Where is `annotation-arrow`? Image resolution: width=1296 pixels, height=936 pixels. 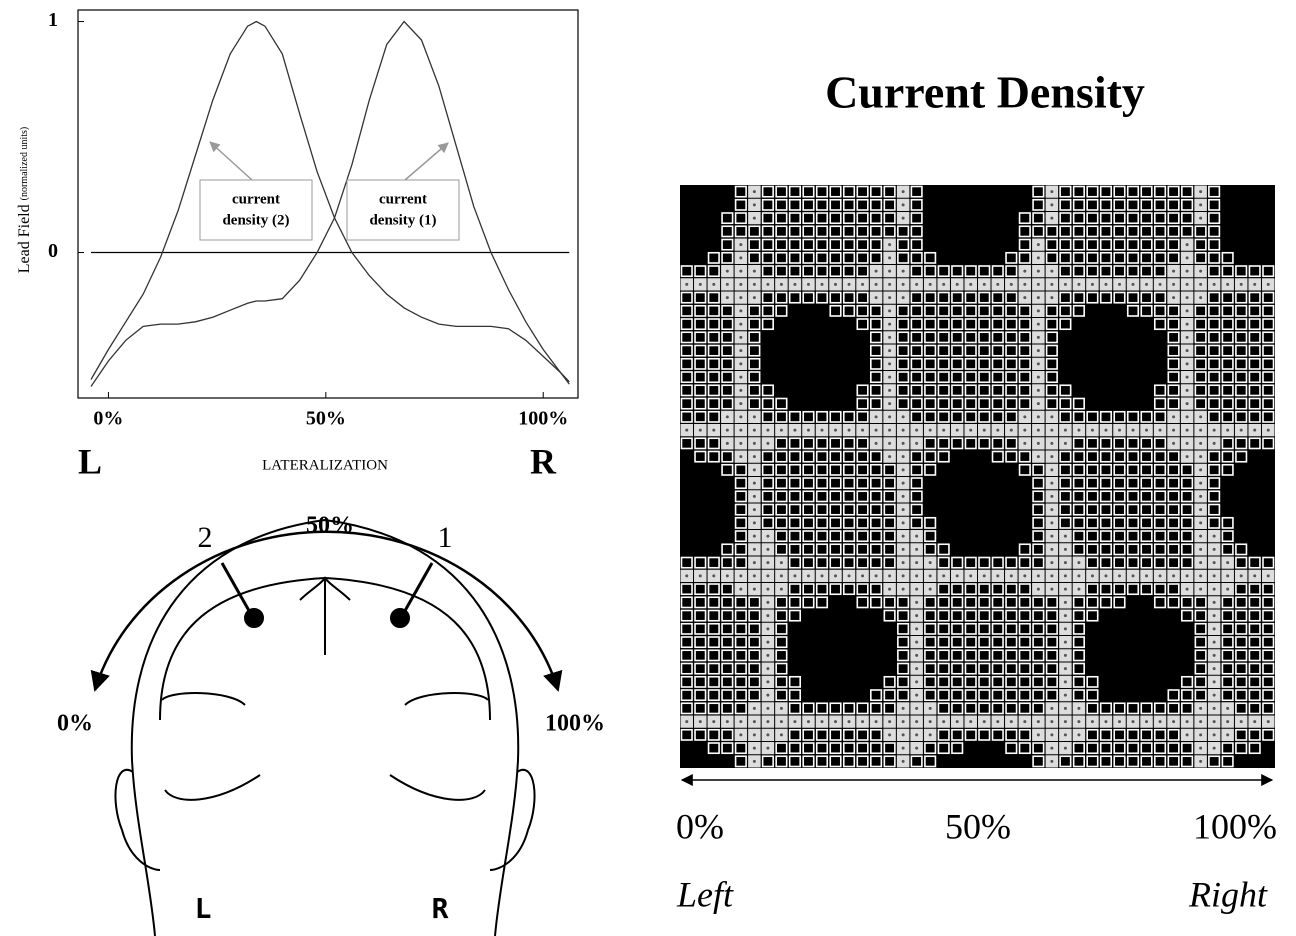
annotation-arrow is located at coordinates (426, 161).